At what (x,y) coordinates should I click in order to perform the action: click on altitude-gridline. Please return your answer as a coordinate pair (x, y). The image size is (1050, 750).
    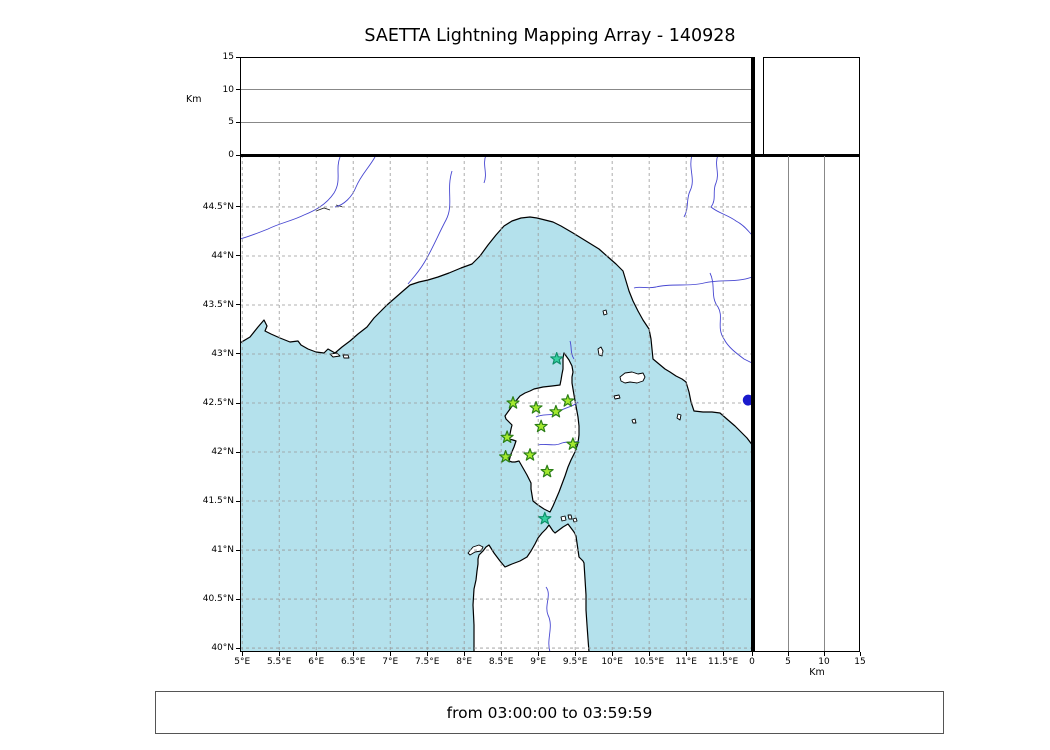
    Looking at the image, I should click on (496, 122).